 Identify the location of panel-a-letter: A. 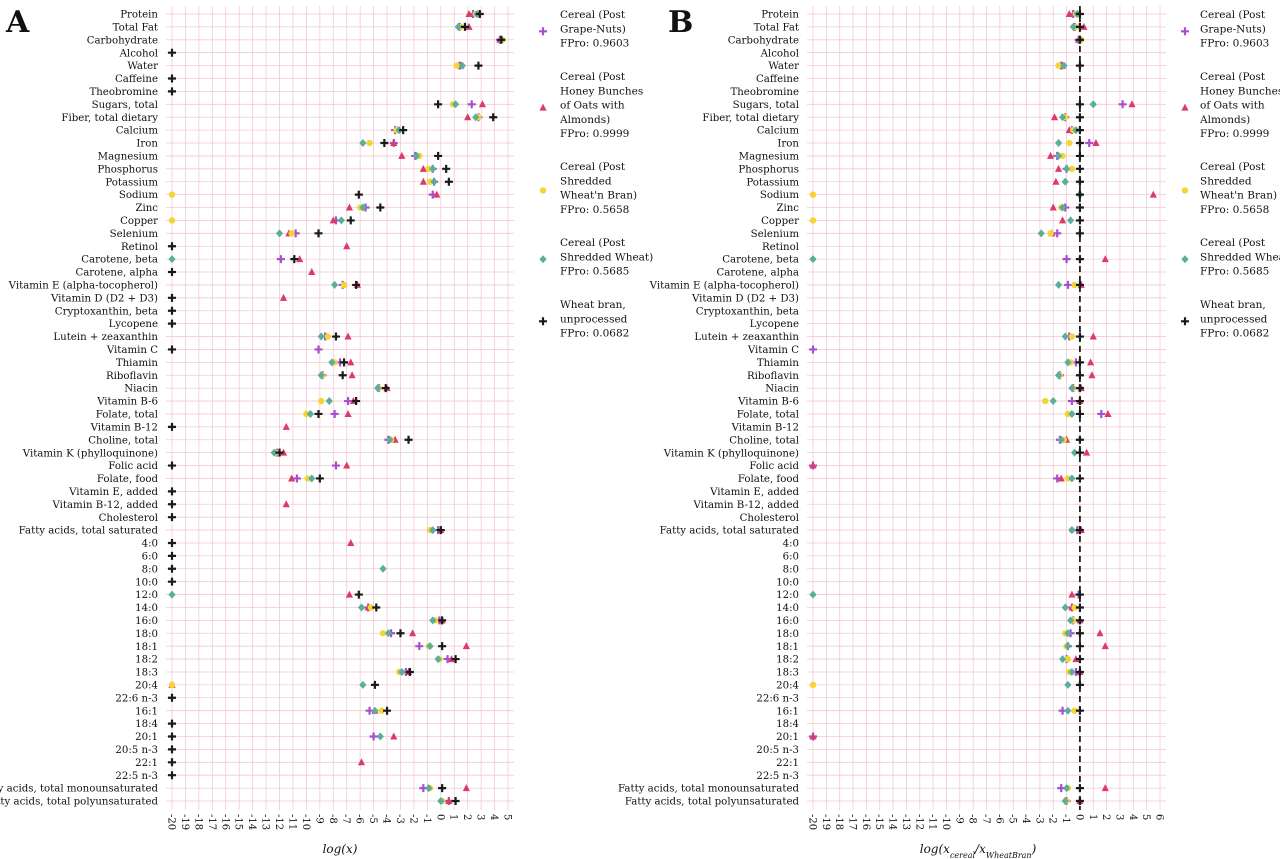
(17, 22).